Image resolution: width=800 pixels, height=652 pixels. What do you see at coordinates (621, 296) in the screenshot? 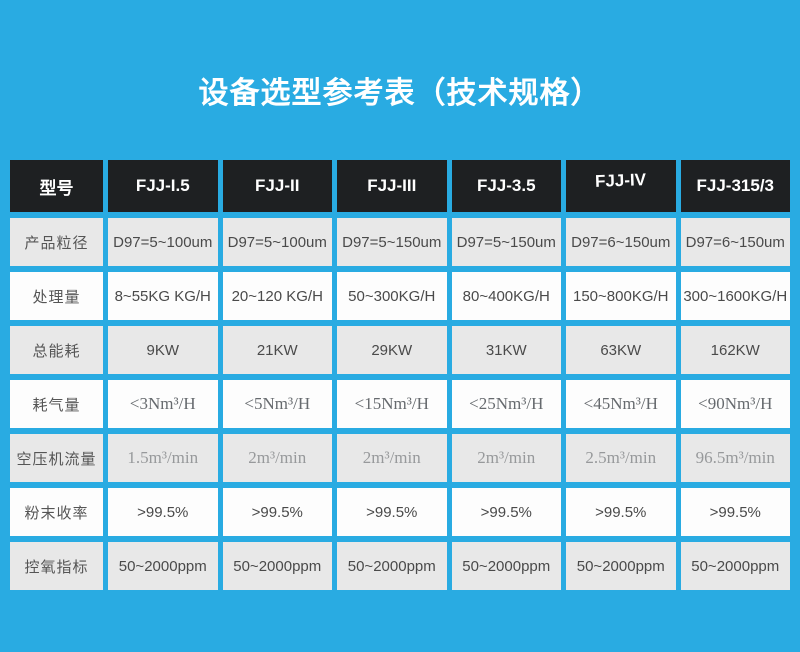
I see `value-cell: 150~800KG/H` at bounding box center [621, 296].